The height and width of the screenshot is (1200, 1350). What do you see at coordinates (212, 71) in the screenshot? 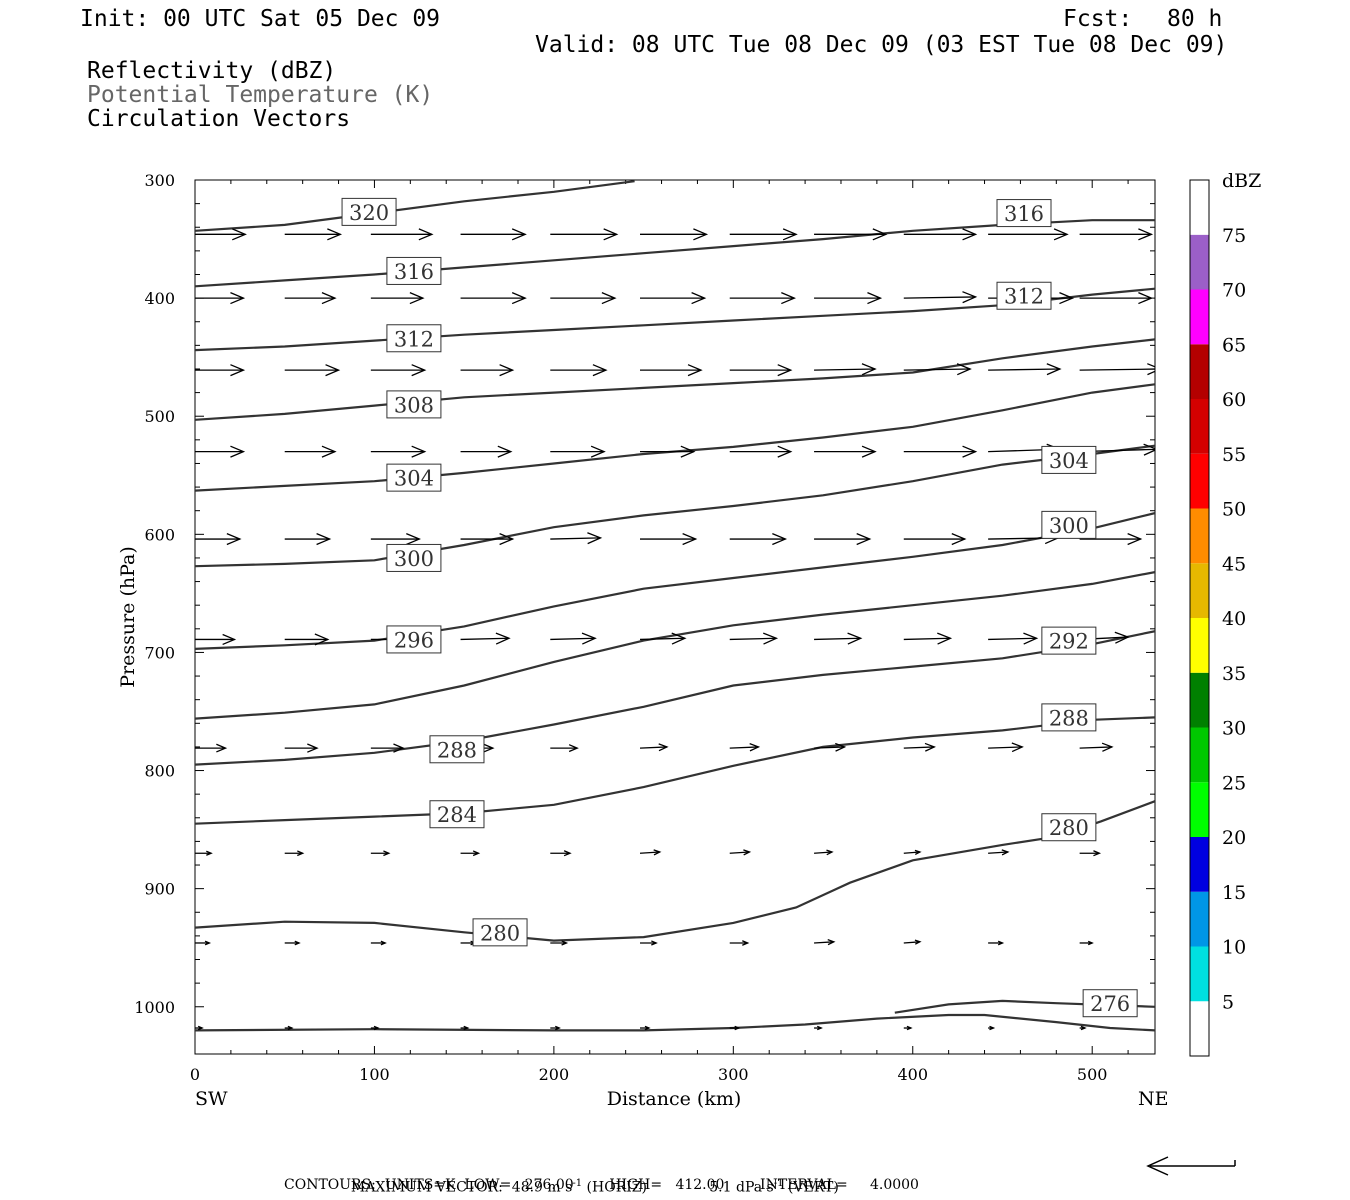
I see `field-reflectivity: Reflectivity (dBZ)` at bounding box center [212, 71].